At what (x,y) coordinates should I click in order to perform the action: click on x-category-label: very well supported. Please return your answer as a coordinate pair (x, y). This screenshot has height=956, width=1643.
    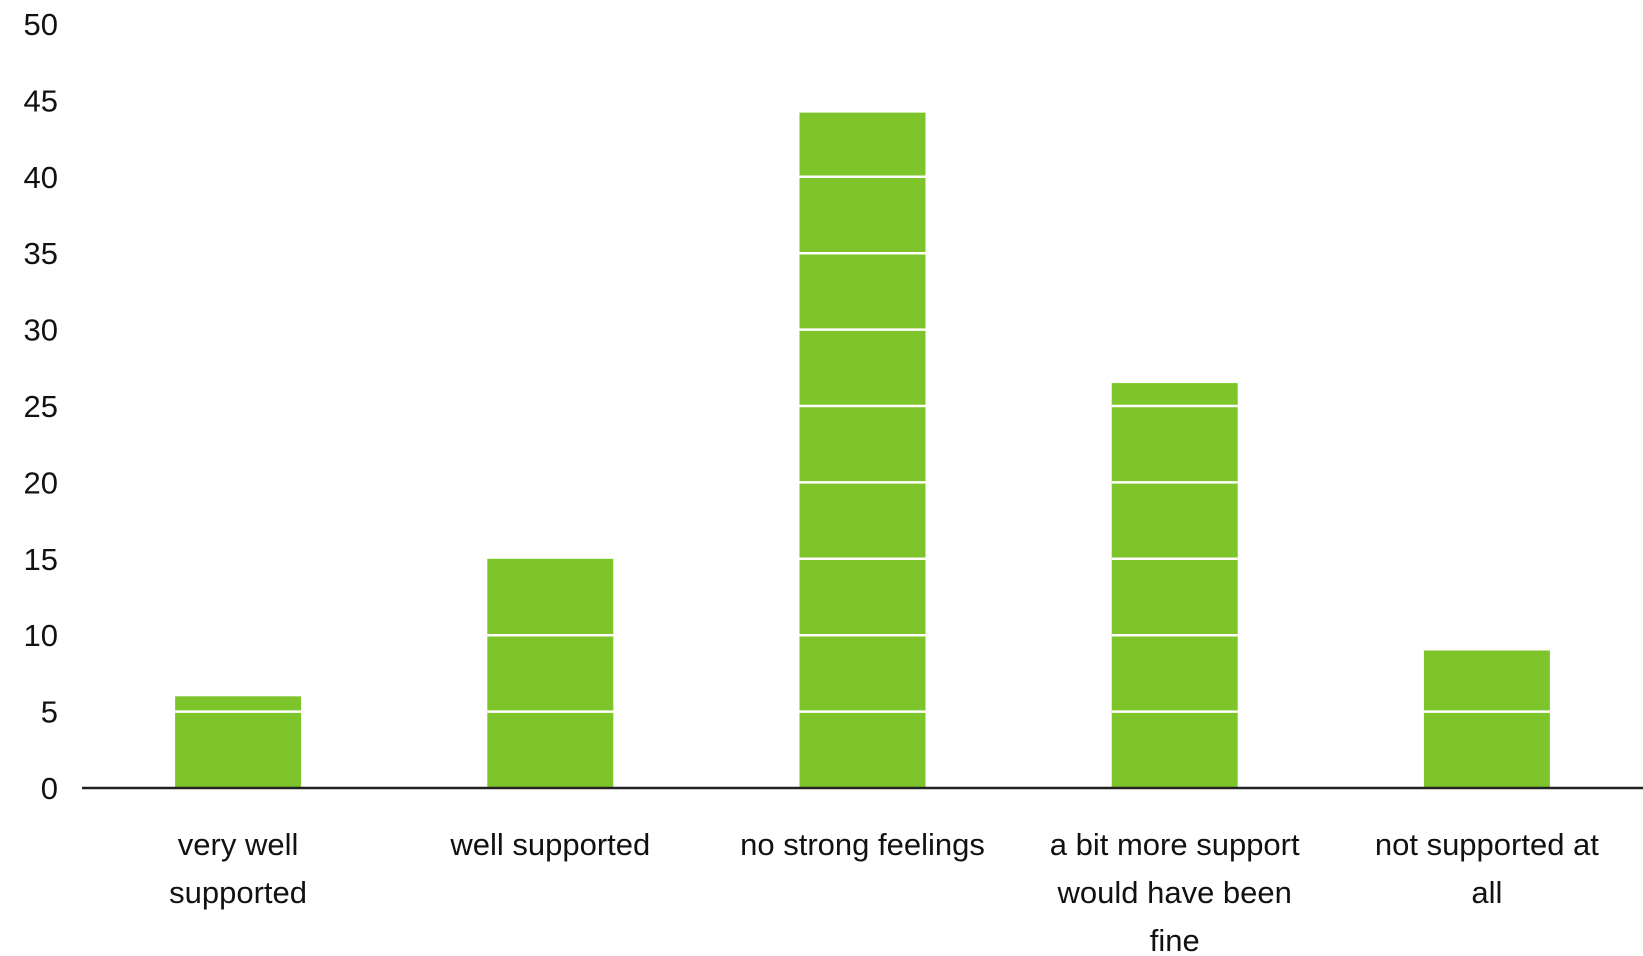
    Looking at the image, I should click on (238, 868).